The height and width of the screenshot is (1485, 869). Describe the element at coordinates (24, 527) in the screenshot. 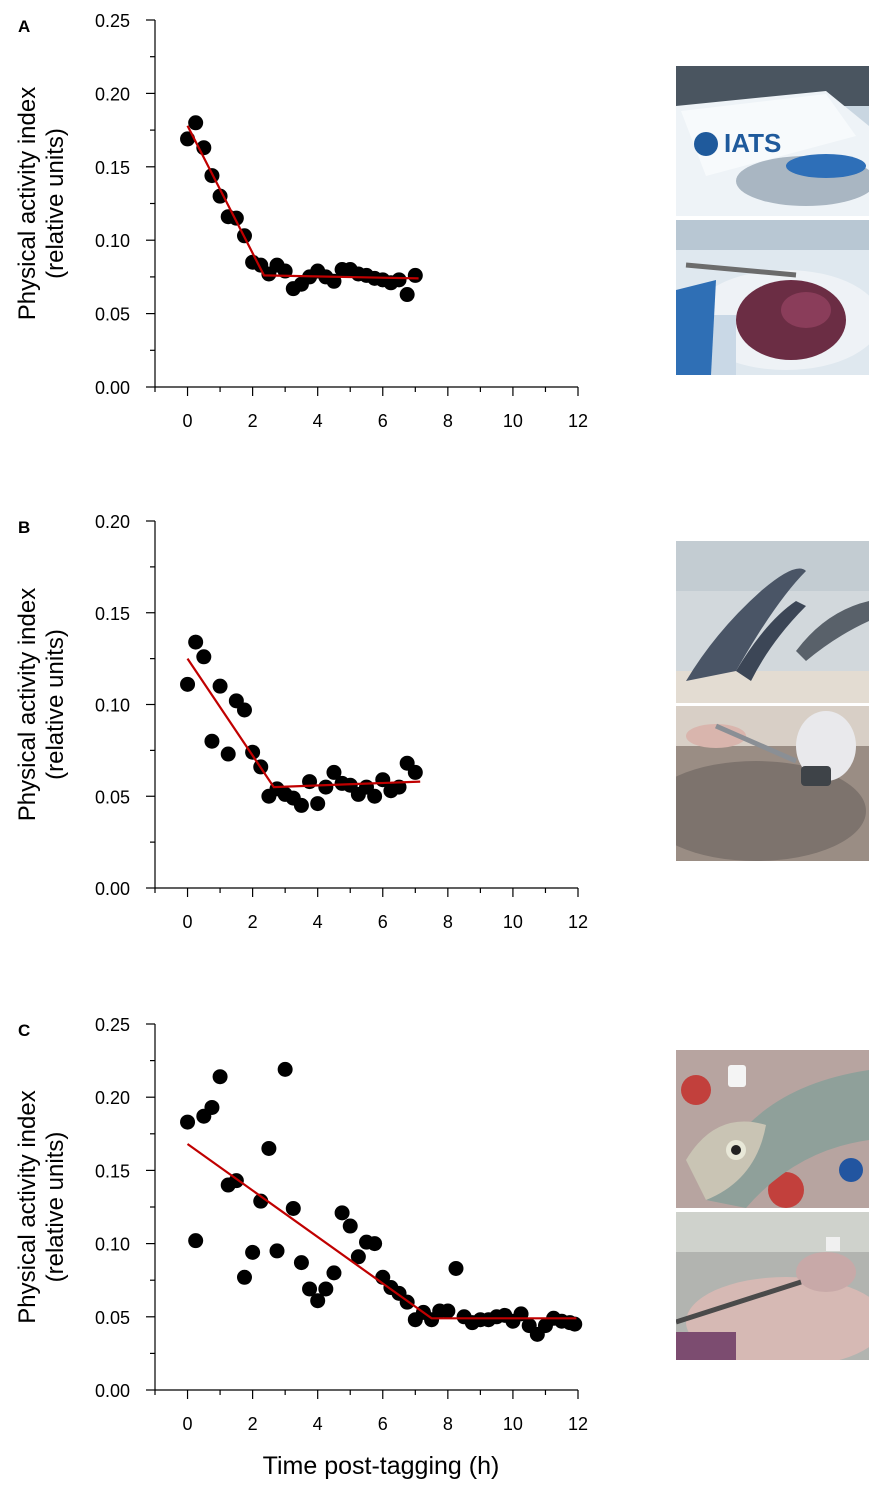

I see `panel-label: B` at that location.